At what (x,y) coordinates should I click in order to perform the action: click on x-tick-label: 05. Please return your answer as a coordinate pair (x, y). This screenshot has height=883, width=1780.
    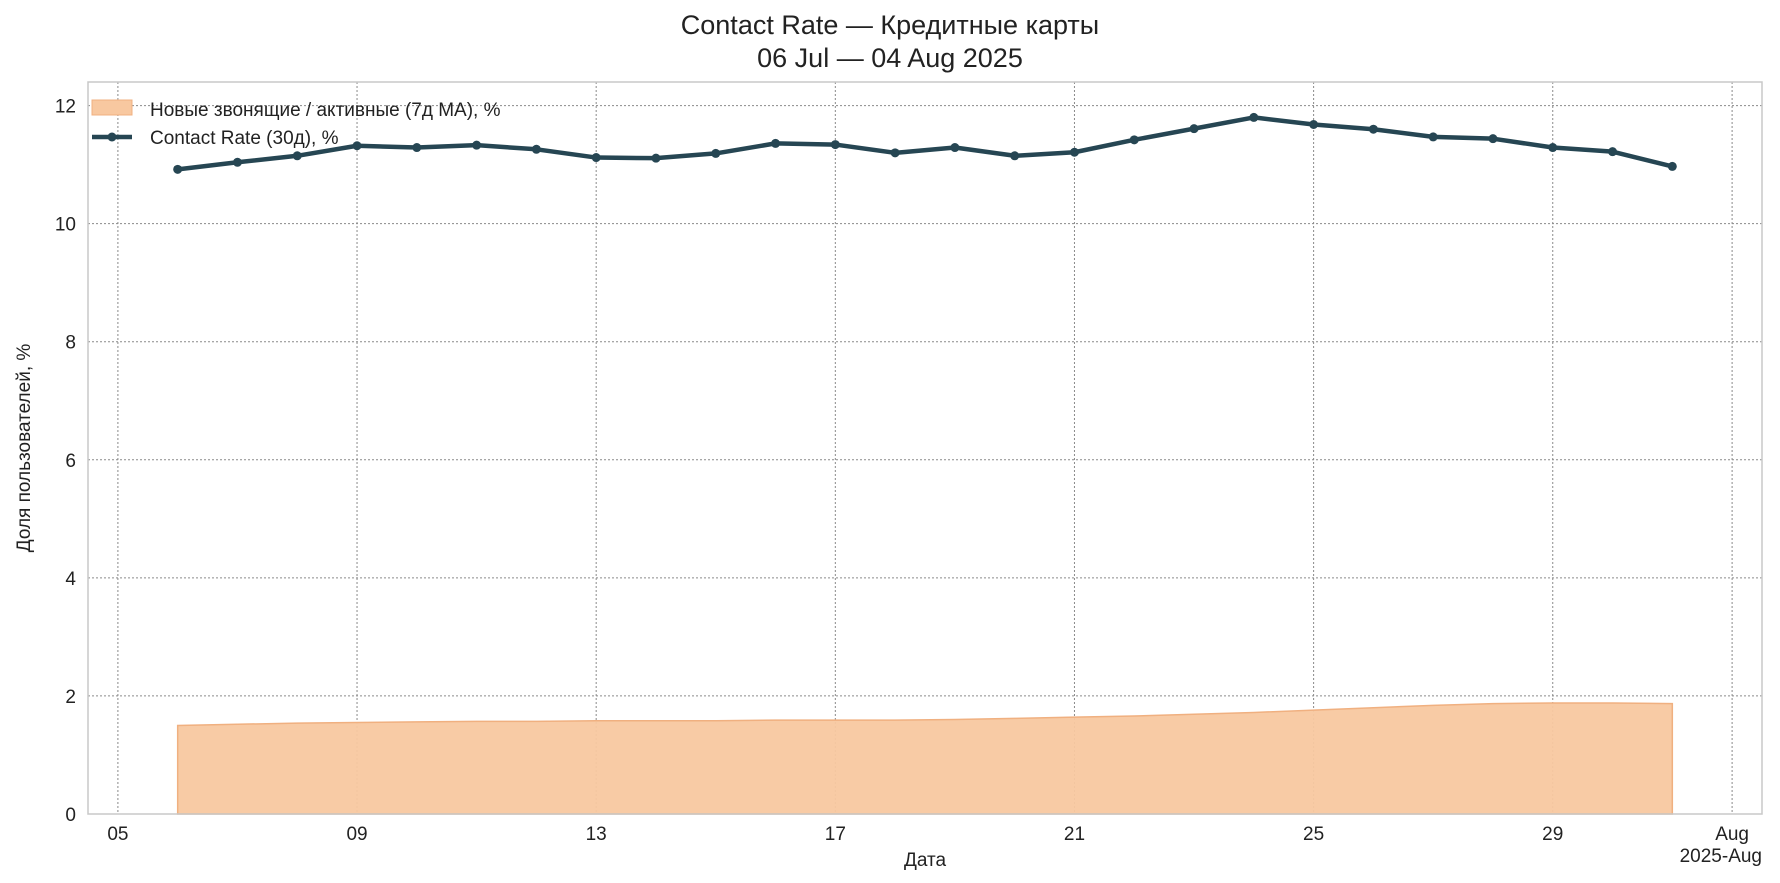
    Looking at the image, I should click on (117, 834).